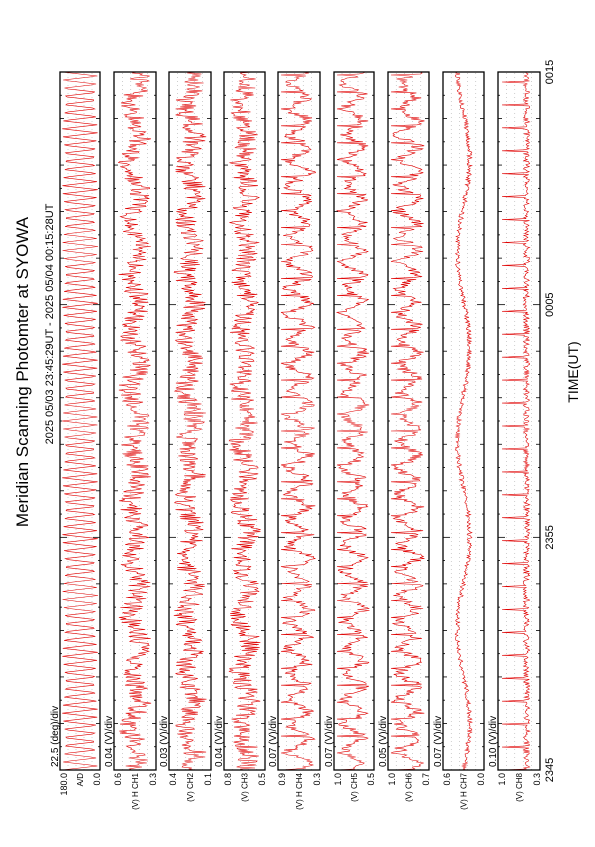  What do you see at coordinates (550, 72) in the screenshot?
I see `x-tick-label: 0015` at bounding box center [550, 72].